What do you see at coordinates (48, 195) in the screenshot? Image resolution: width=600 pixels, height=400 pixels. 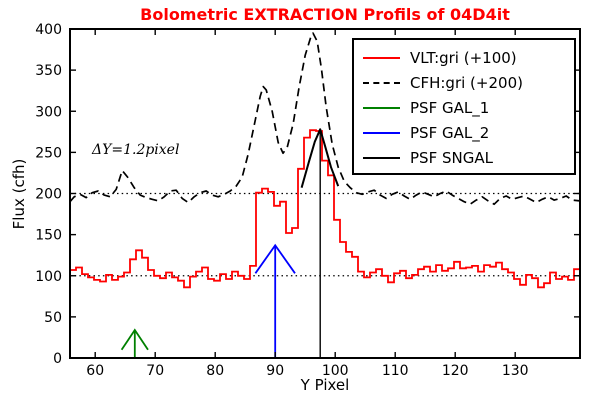 I see `y-tick-label: 200` at bounding box center [48, 195].